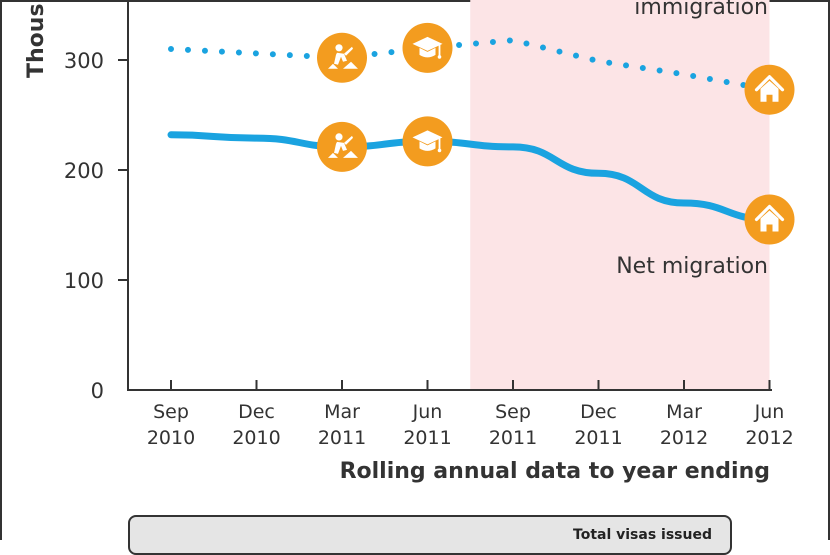 The image size is (830, 555). Describe the element at coordinates (470, 65) in the screenshot. I see `immigration-dotted-line` at that location.